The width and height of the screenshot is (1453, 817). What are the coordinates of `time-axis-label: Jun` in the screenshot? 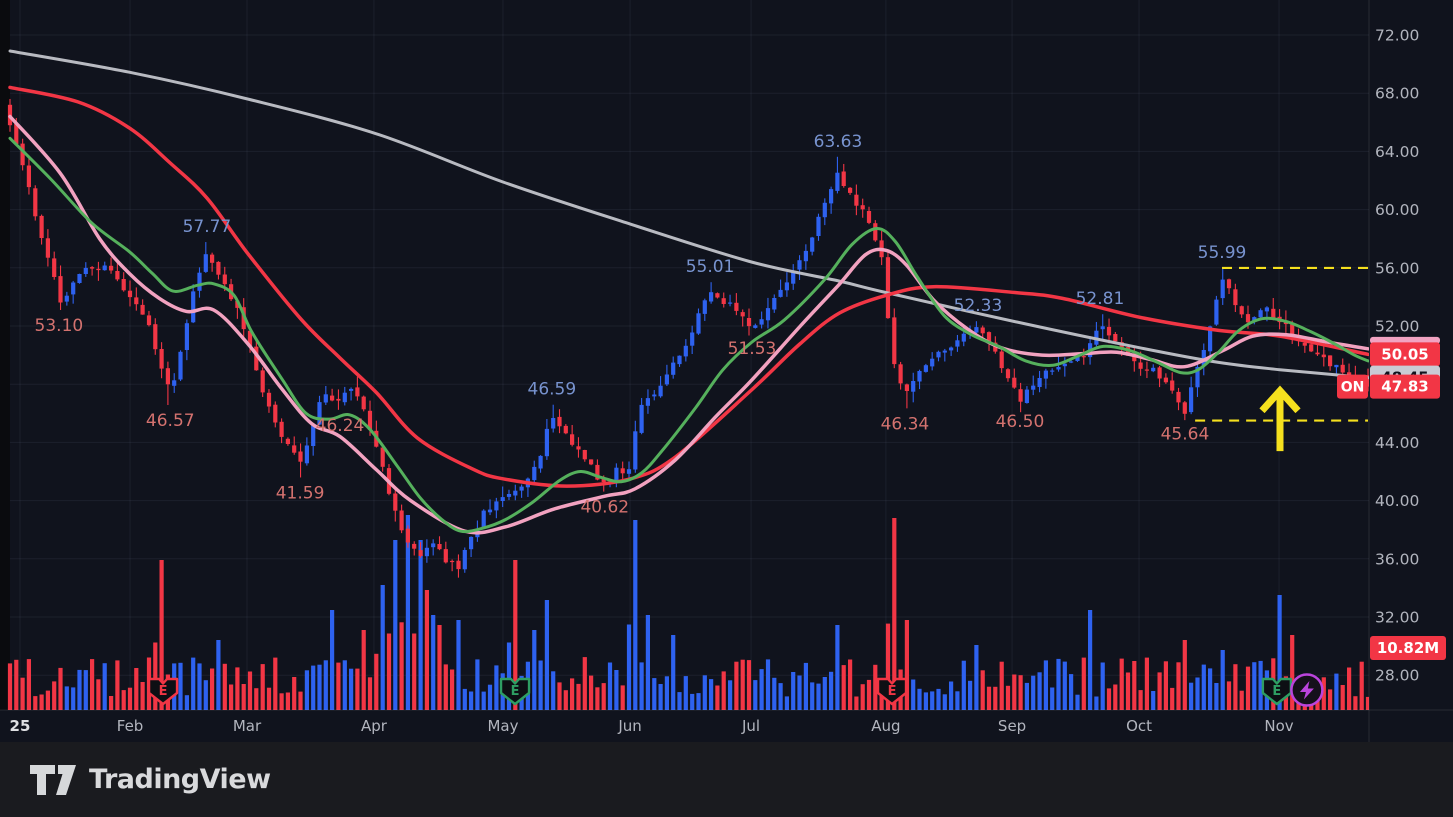 It's located at (629, 726).